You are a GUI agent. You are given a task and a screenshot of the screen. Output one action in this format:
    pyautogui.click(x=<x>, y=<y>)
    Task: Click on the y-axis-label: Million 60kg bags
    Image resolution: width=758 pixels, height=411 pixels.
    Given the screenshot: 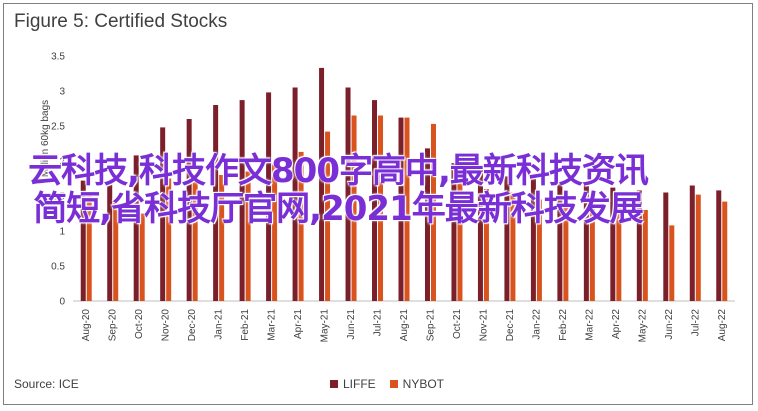 What is the action you would take?
    pyautogui.click(x=45, y=138)
    